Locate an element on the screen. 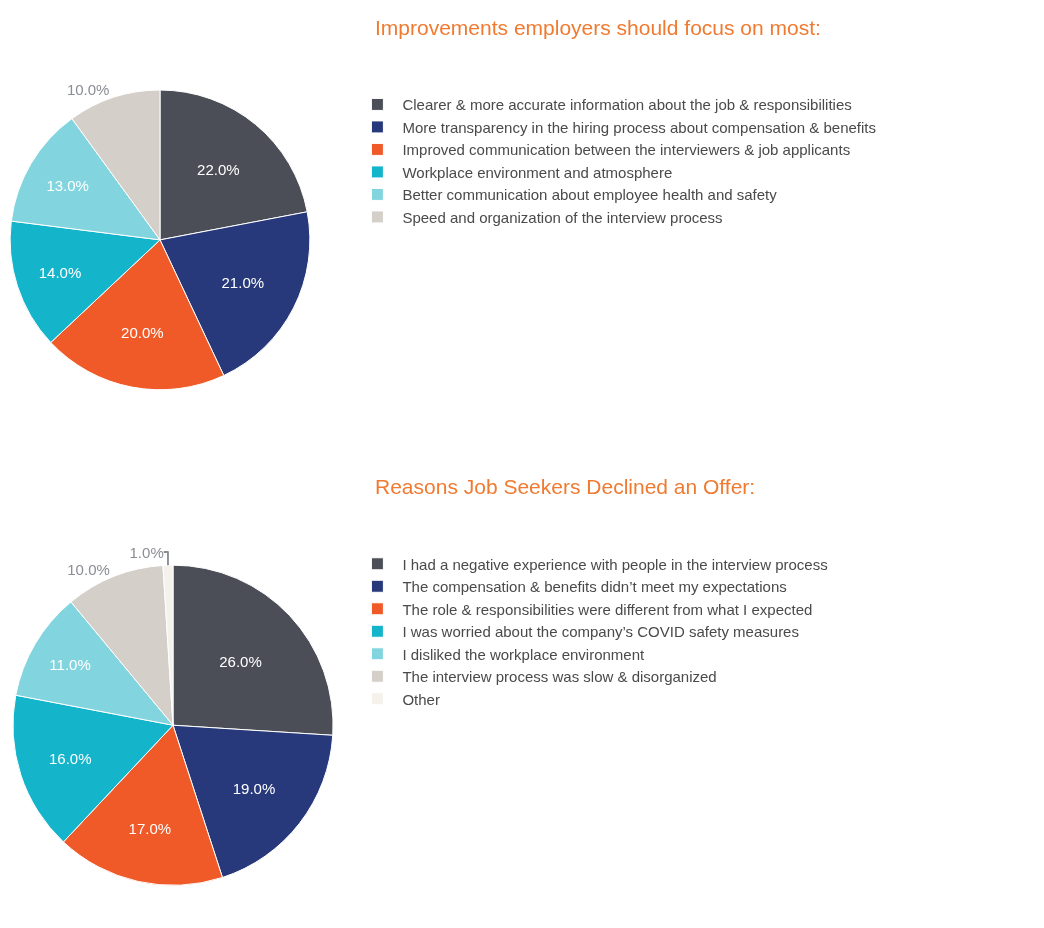 Image resolution: width=1044 pixels, height=928 pixels. legend-label: The compensation & benefits didn’t meet my expectations is located at coordinates (594, 587).